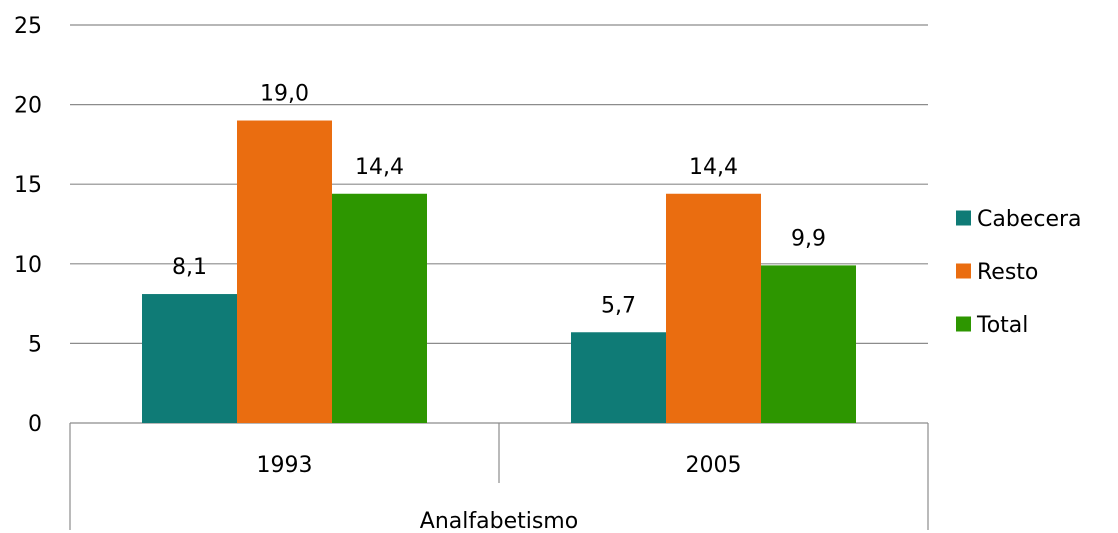 Image resolution: width=1118 pixels, height=533 pixels. I want to click on bar-resto-2005, so click(713, 308).